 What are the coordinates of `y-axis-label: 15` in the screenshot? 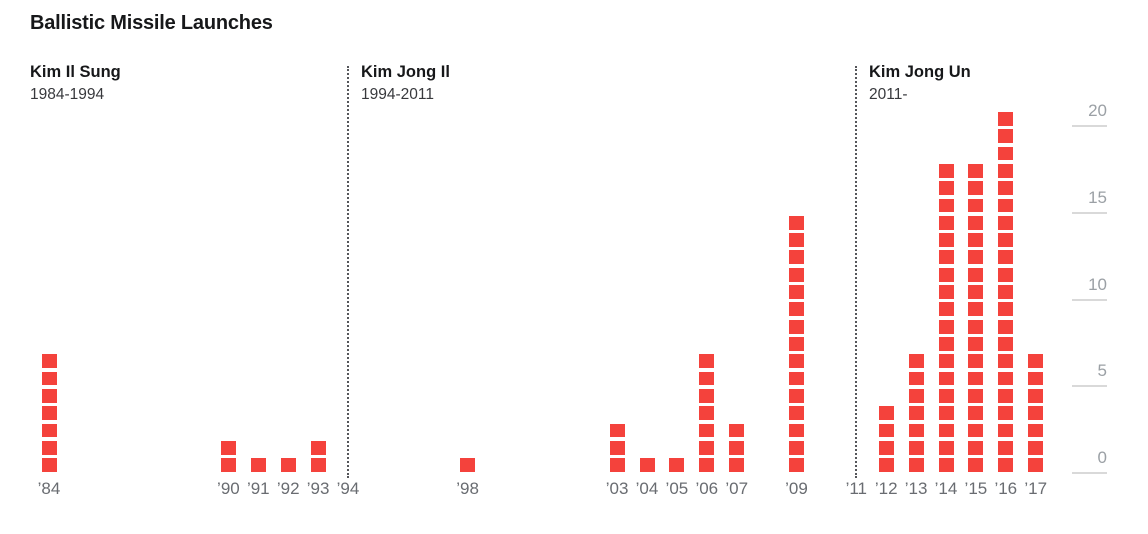 It's located at (1097, 198).